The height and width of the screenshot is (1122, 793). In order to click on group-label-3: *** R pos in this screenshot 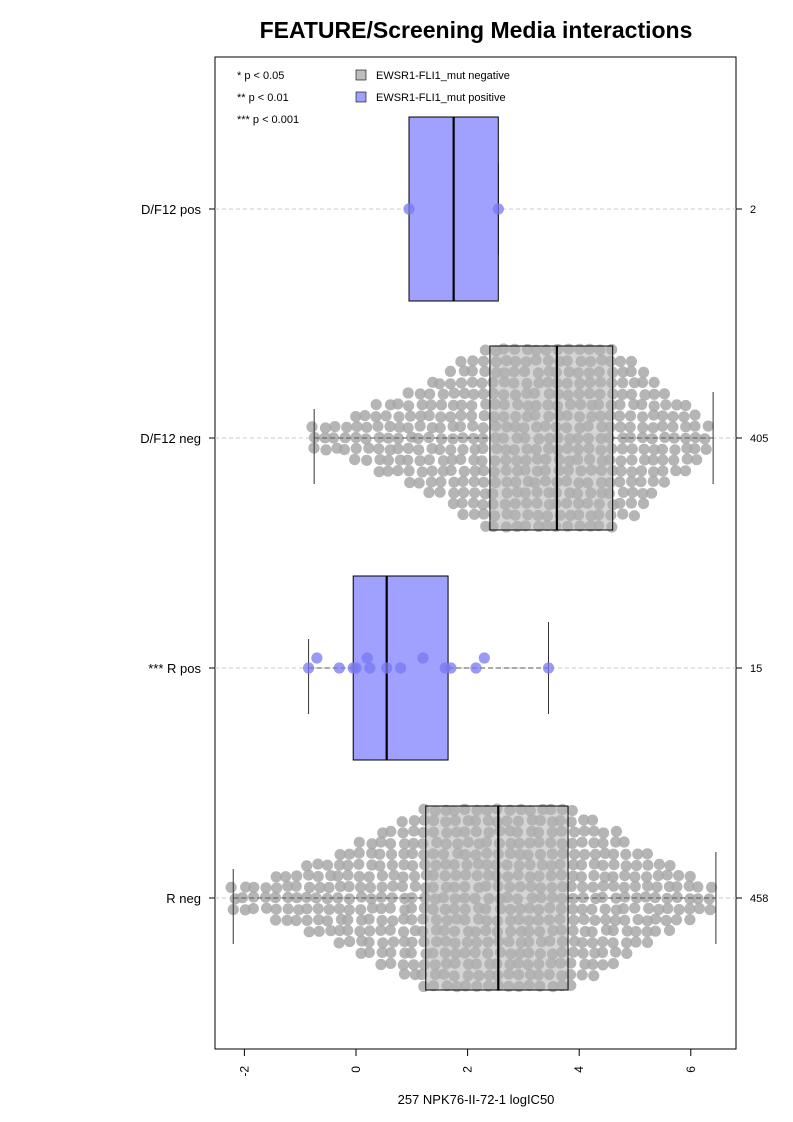, I will do `click(174, 668)`.